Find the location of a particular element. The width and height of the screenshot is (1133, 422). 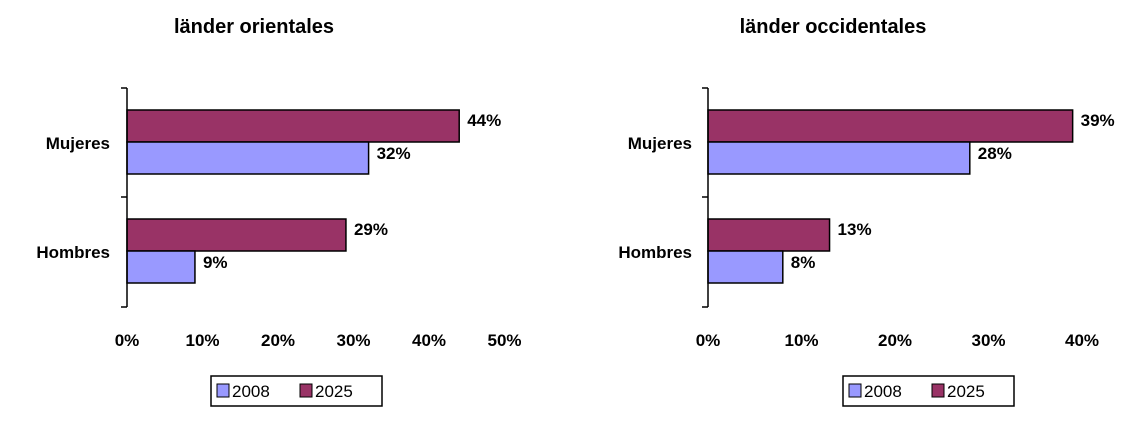

data-label: 29% is located at coordinates (371, 229).